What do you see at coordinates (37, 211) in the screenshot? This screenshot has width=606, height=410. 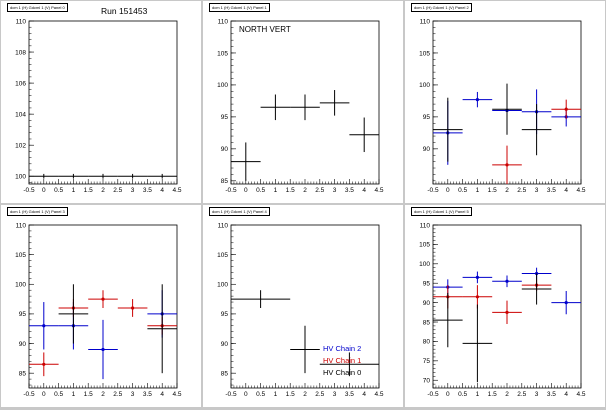 I see `panel-title: dcm 1 (H) Gdcml 1 (V) Panel 3` at bounding box center [37, 211].